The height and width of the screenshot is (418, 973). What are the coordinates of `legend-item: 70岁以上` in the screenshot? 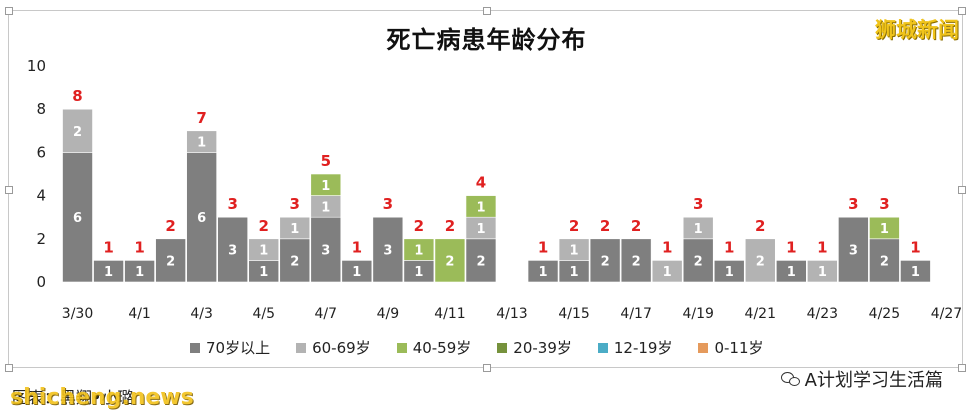 It's located at (230, 347).